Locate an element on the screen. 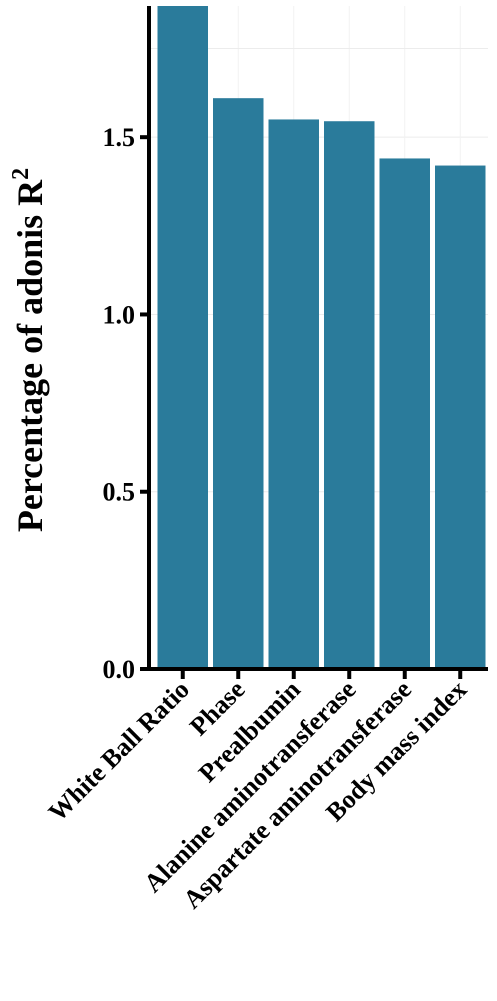 The height and width of the screenshot is (1001, 497). y-axis-title: Percentage of adonis R2 is located at coordinates (29, 350).